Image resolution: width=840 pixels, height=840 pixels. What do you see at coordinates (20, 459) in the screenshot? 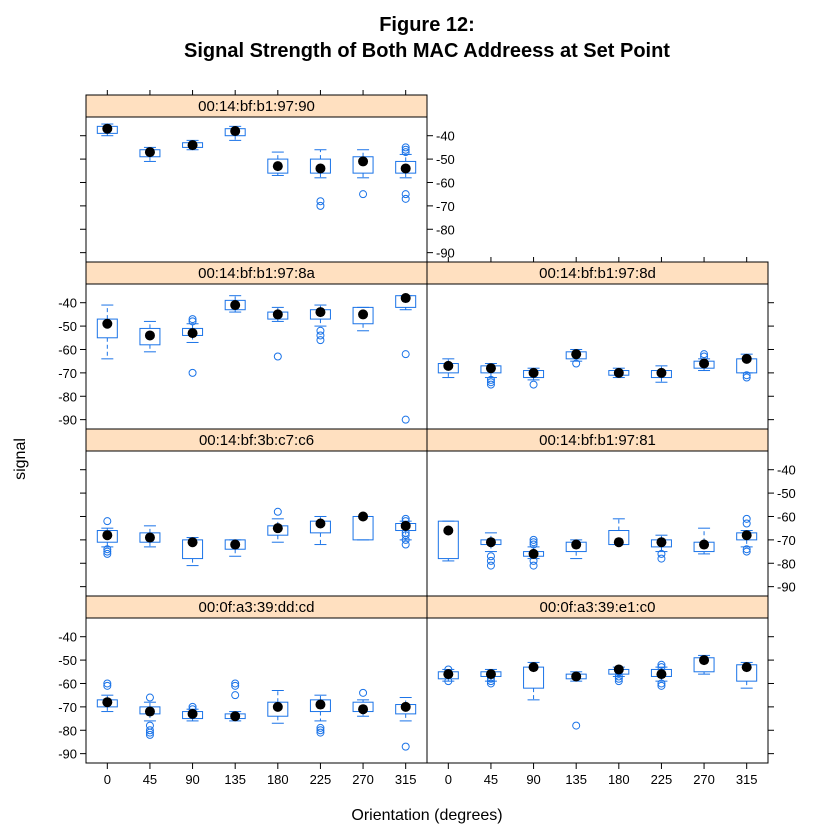
I see `y-axis-title: signal` at bounding box center [20, 459].